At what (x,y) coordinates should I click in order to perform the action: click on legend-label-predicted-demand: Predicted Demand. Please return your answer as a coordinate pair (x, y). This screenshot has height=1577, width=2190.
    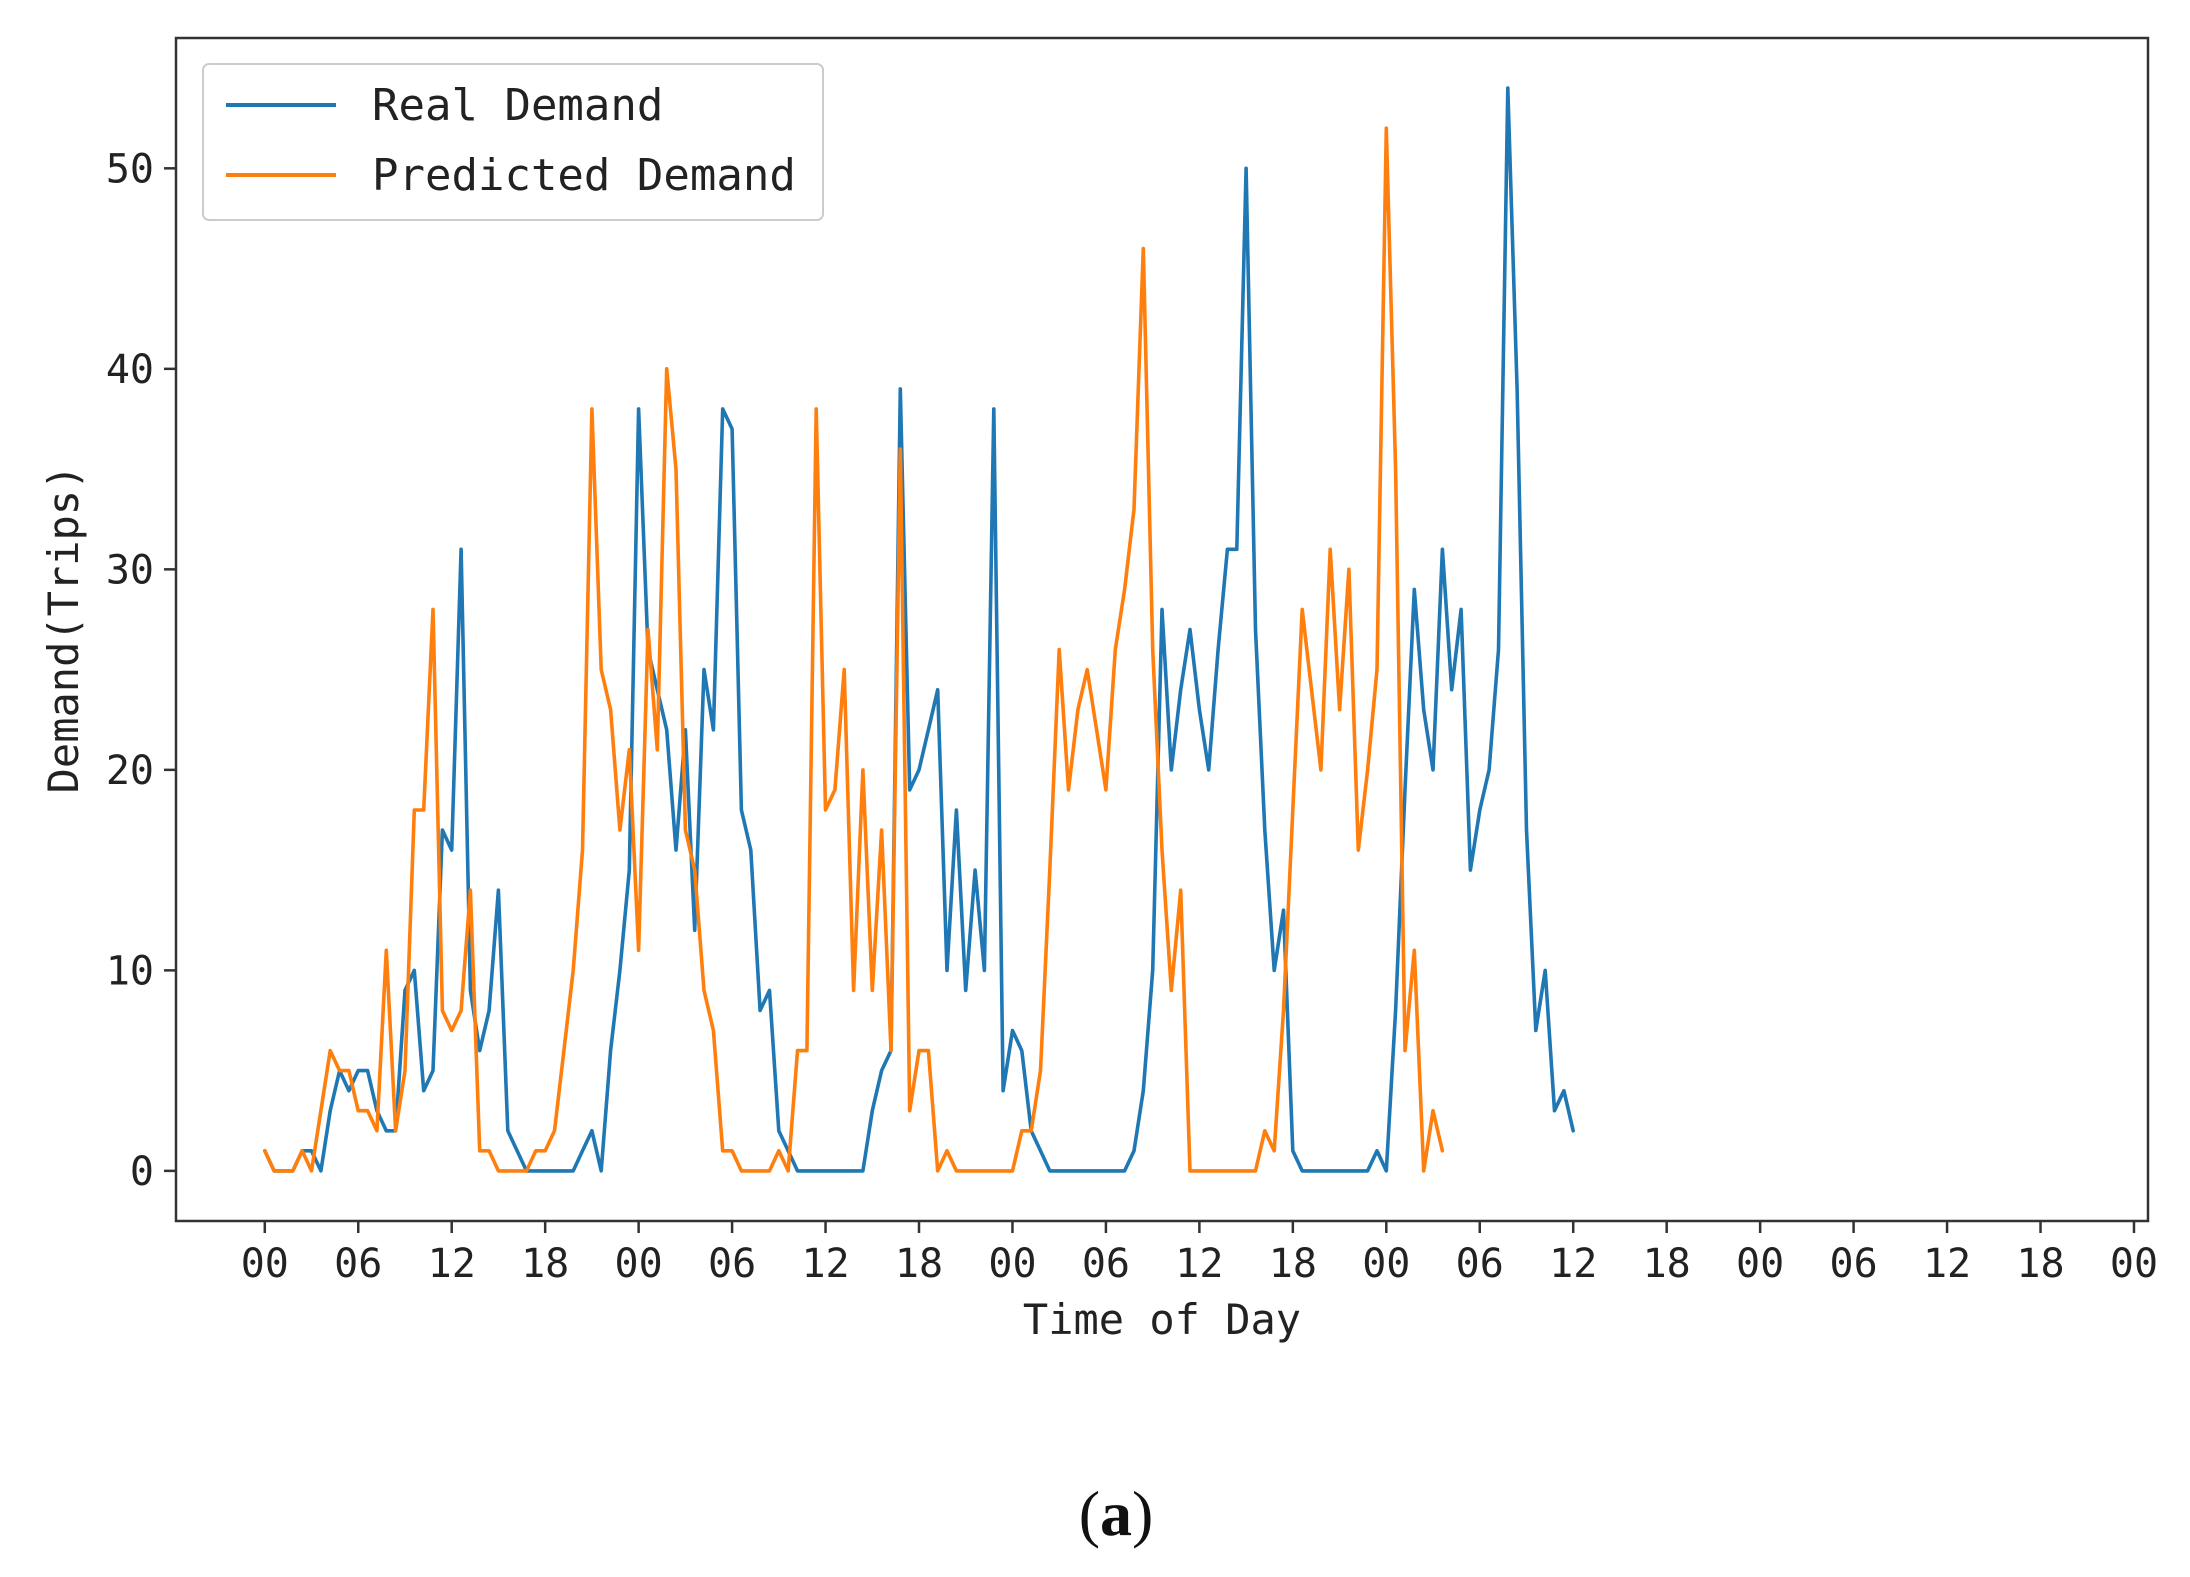
    Looking at the image, I should click on (584, 175).